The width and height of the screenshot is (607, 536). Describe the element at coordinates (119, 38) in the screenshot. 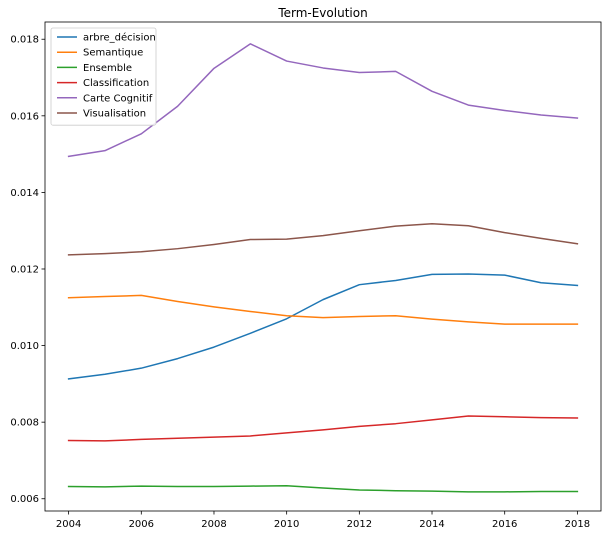

I see `legend-label-0: arbre_décision` at that location.